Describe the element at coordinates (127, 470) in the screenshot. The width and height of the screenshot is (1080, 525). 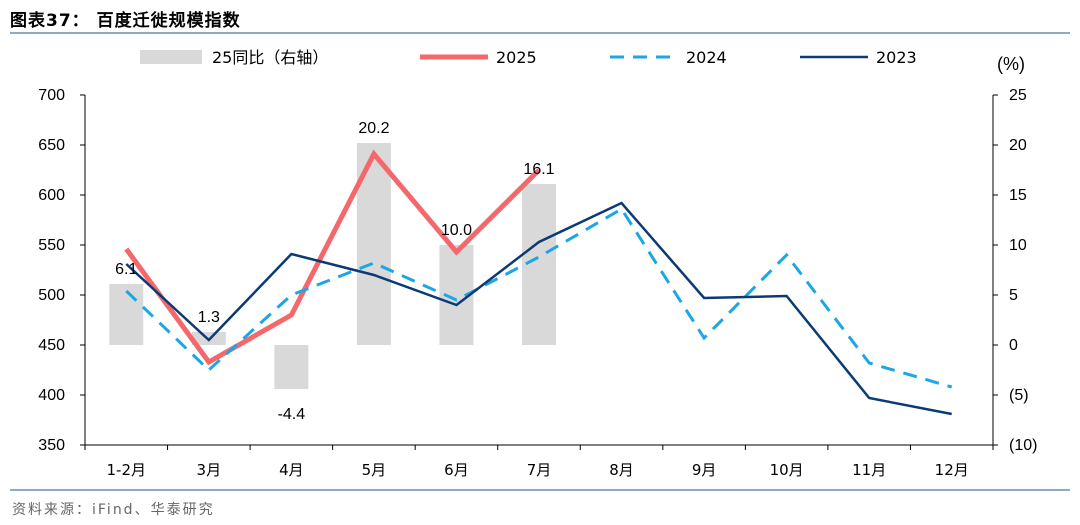
I see `x-tick-label: 1-2月` at that location.